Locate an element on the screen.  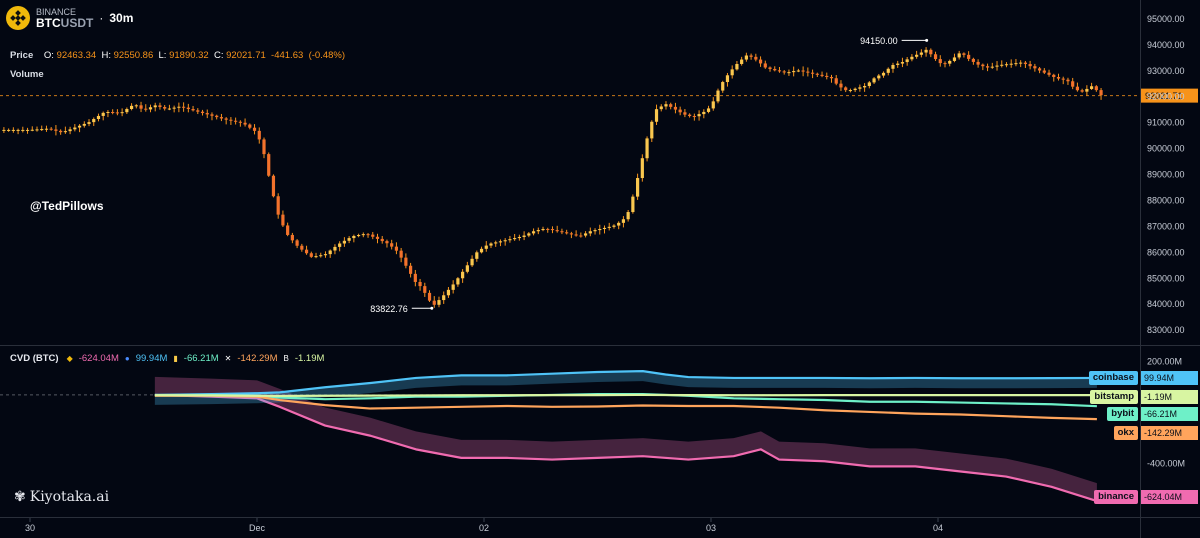
symbol-base: BTC is located at coordinates (48, 22).